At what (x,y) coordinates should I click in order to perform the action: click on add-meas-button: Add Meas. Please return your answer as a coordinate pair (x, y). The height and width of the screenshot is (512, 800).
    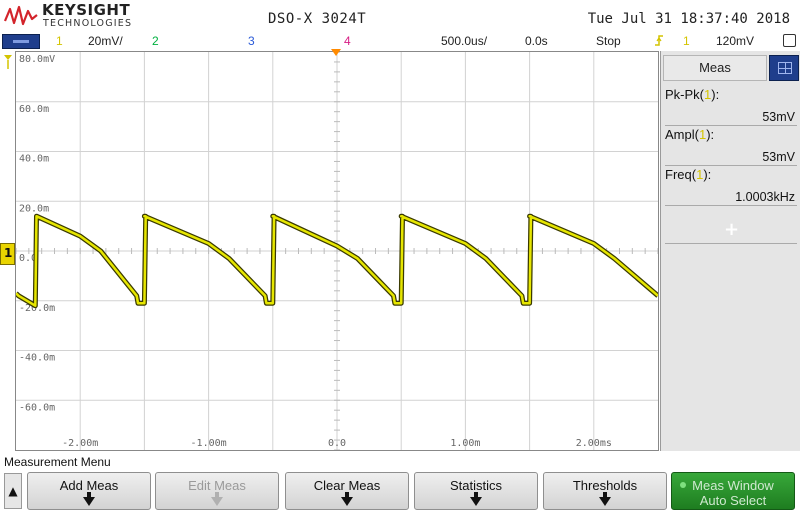
    Looking at the image, I should click on (89, 491).